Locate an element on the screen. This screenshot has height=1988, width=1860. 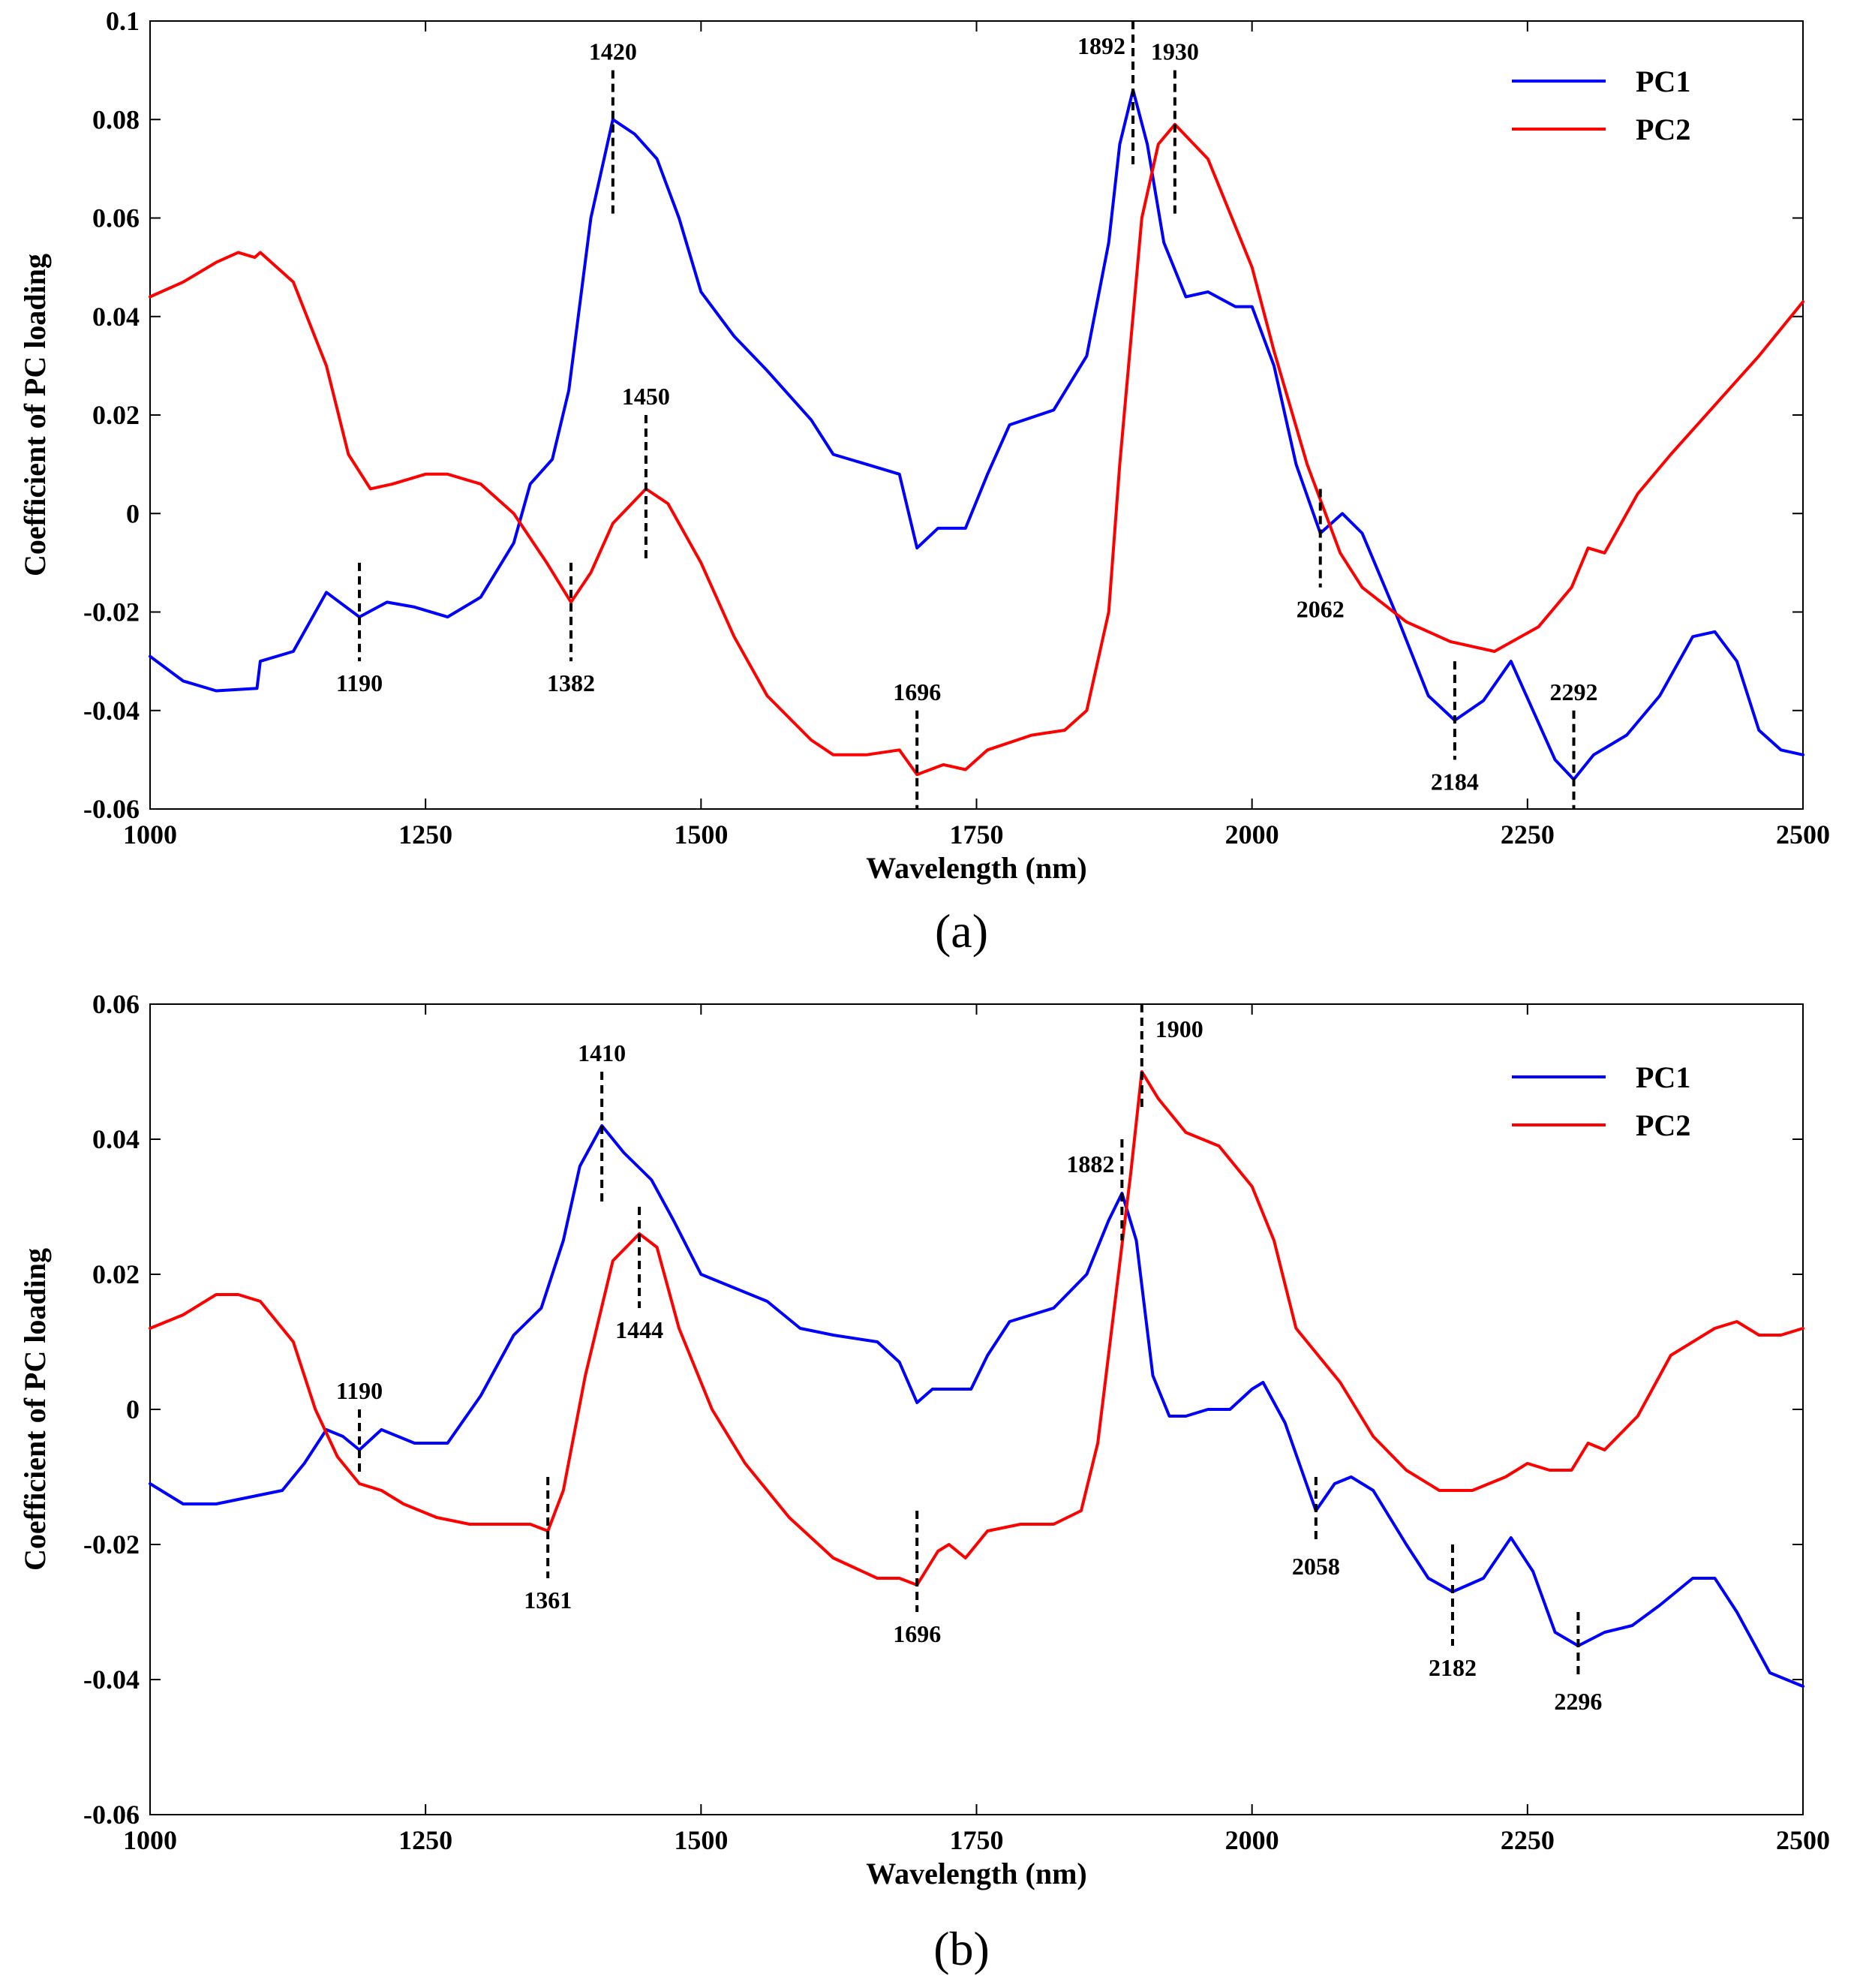
peak-label: 1382 is located at coordinates (571, 682).